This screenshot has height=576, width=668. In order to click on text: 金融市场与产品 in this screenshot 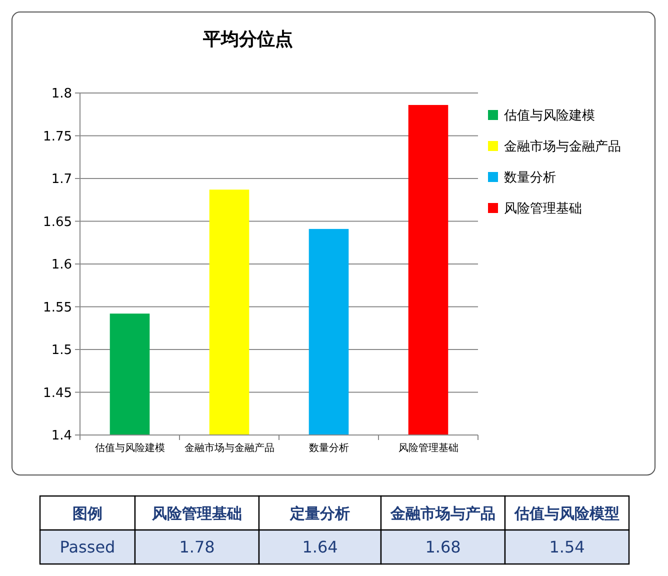, I will do `click(443, 513)`.